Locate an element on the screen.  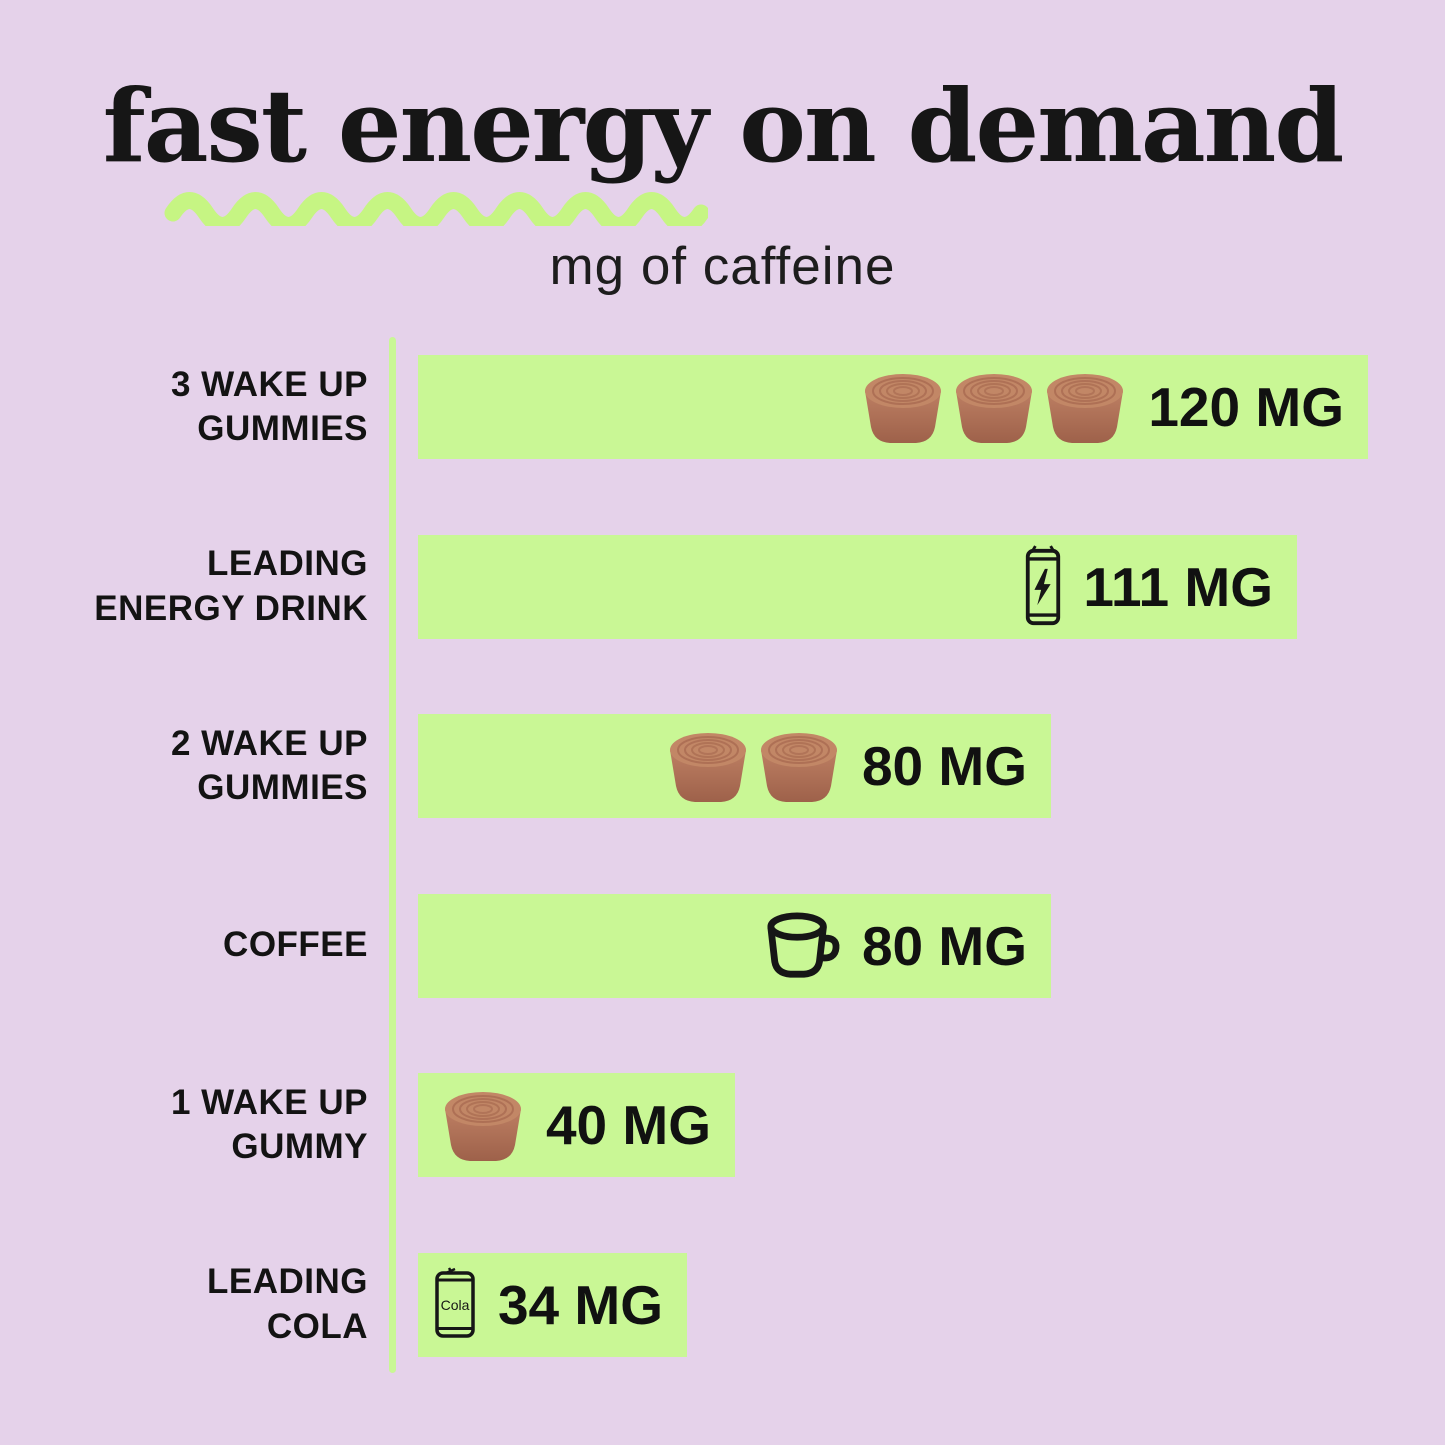
category-label-line: 1 WAKE UP is located at coordinates (269, 1102).